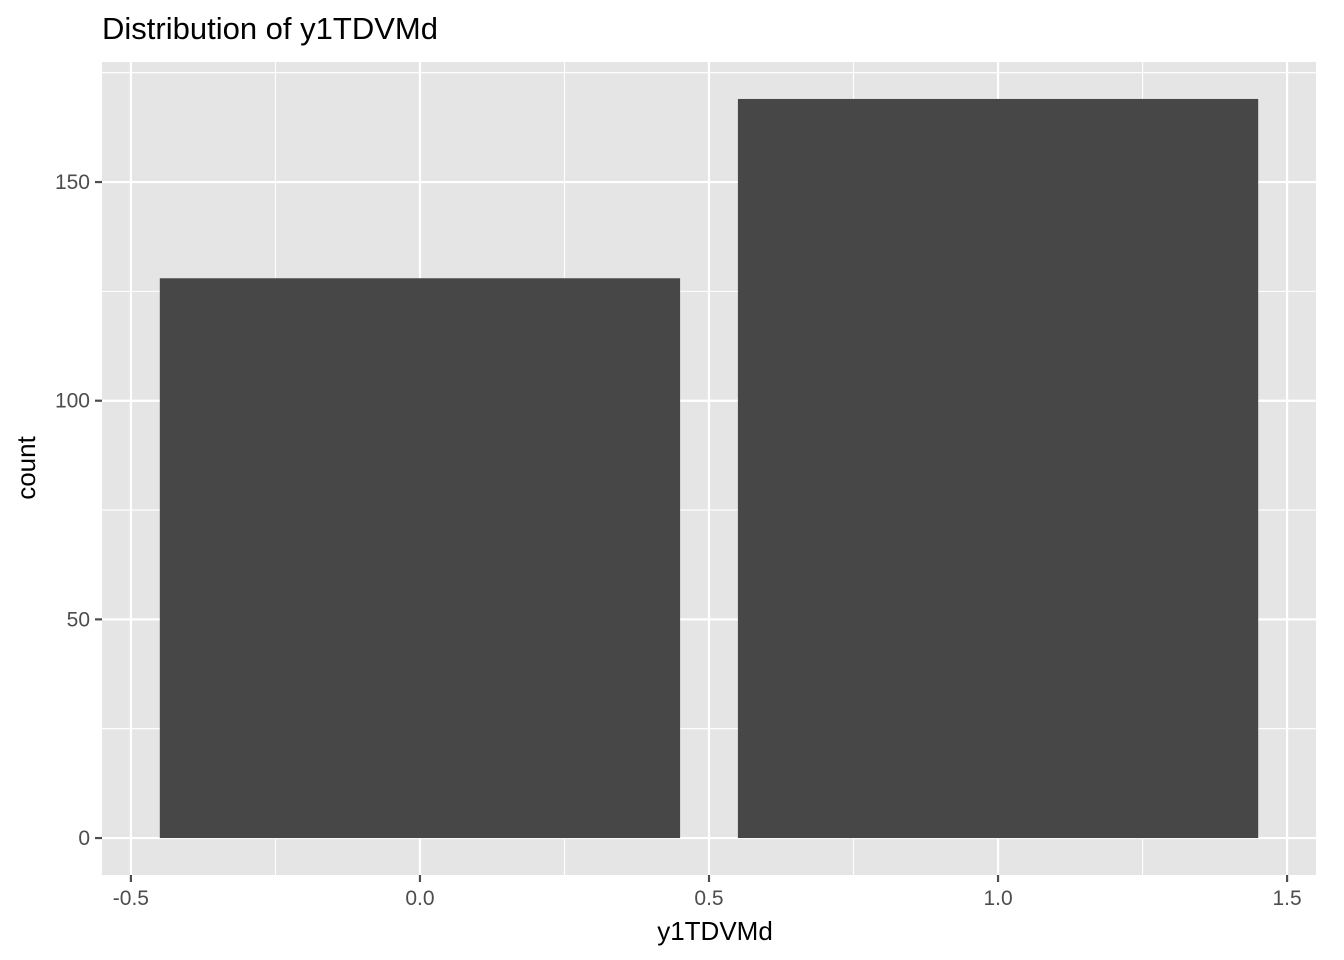  Describe the element at coordinates (26, 467) in the screenshot. I see `y-axis-title: count` at that location.